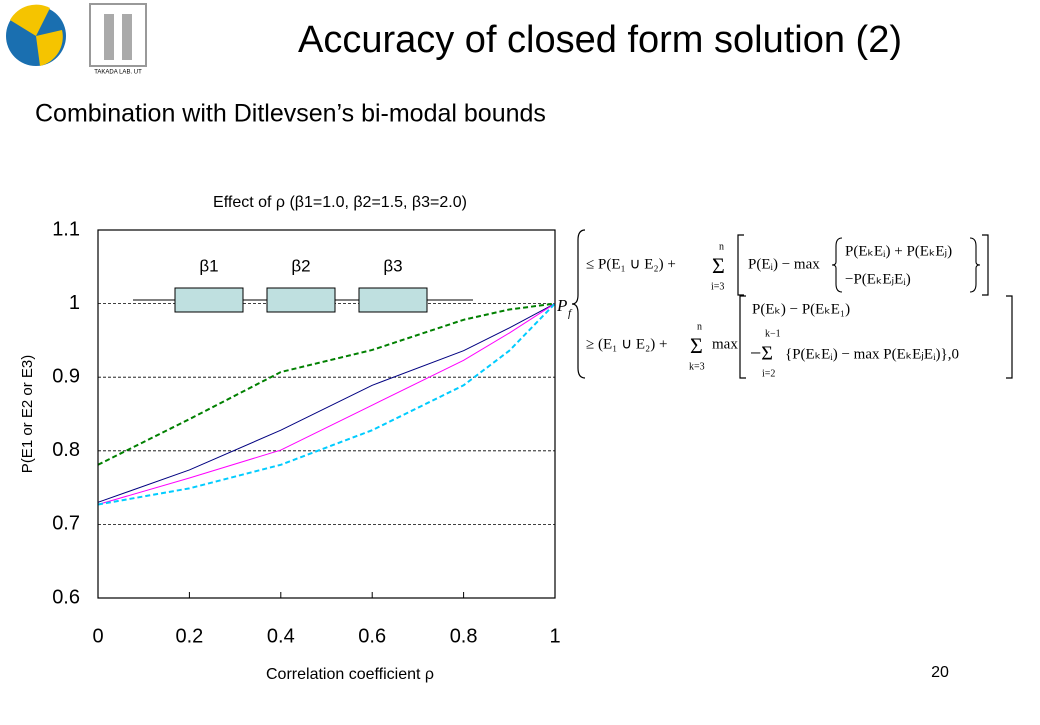 Image resolution: width=1040 pixels, height=725 pixels. Describe the element at coordinates (570, 314) in the screenshot. I see `formula-text: f` at that location.